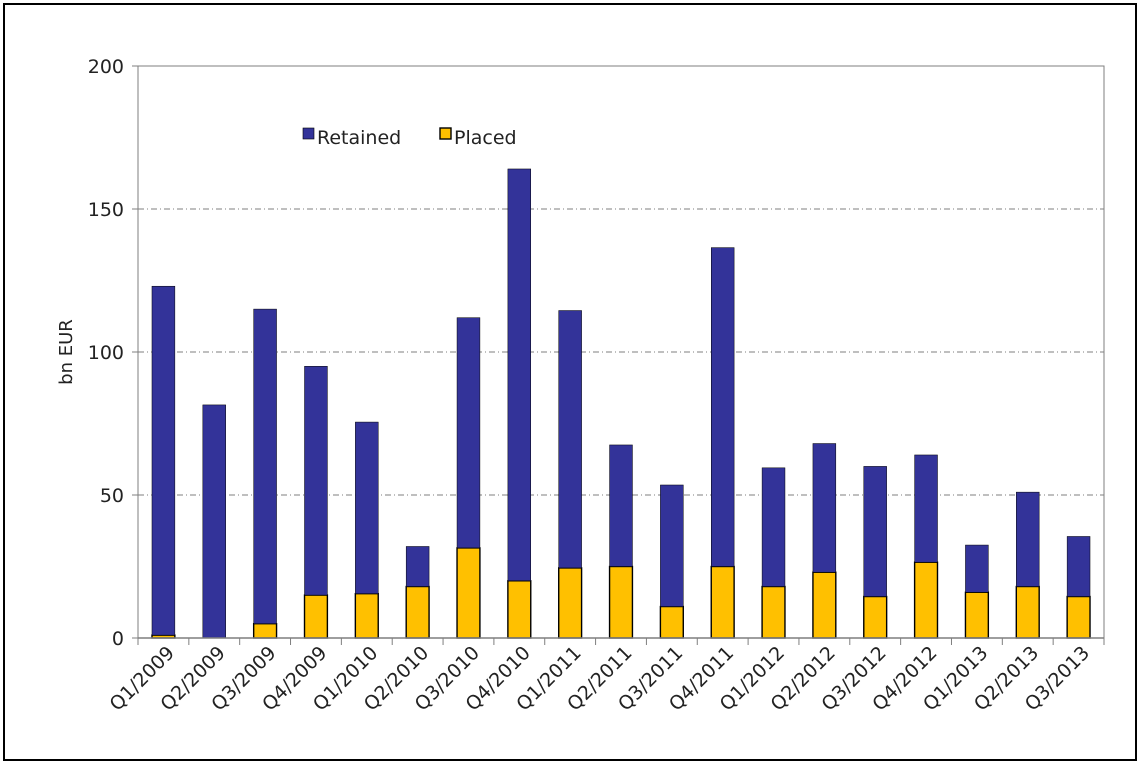  I want to click on y-tick-label: 200, so click(106, 67).